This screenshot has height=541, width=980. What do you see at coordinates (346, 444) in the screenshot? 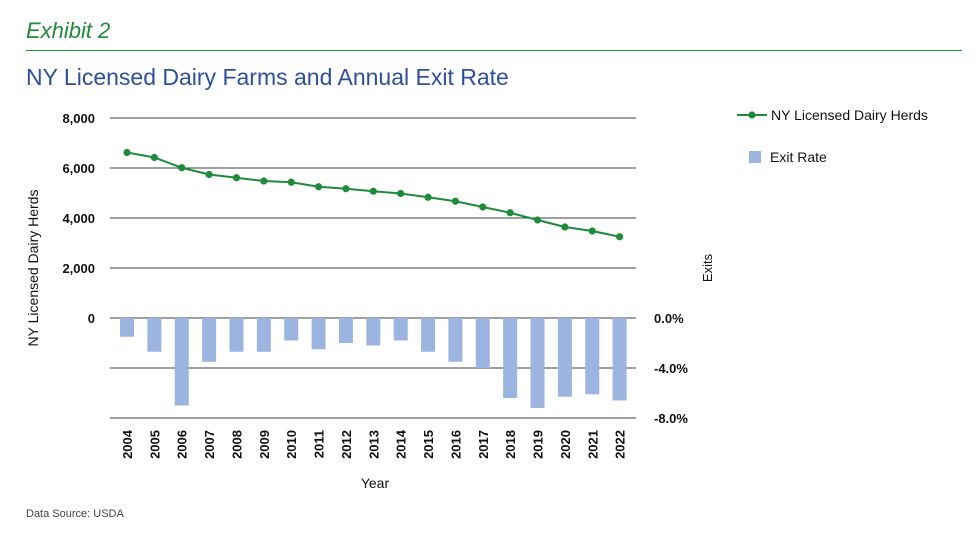
I see `x-tick-label: 2012` at bounding box center [346, 444].